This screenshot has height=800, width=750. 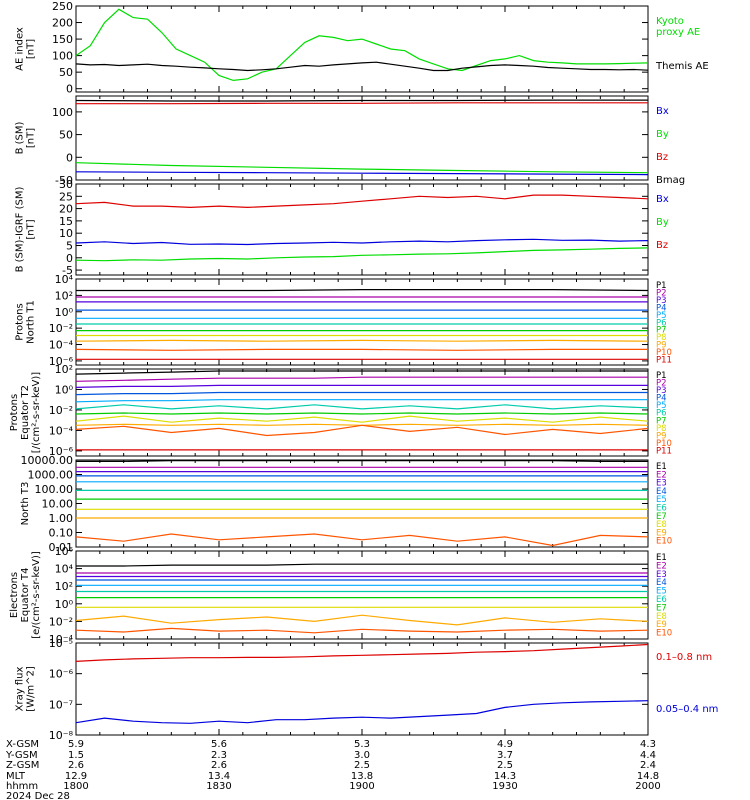 I want to click on x-axis-value: 5.9, so click(x=76, y=744).